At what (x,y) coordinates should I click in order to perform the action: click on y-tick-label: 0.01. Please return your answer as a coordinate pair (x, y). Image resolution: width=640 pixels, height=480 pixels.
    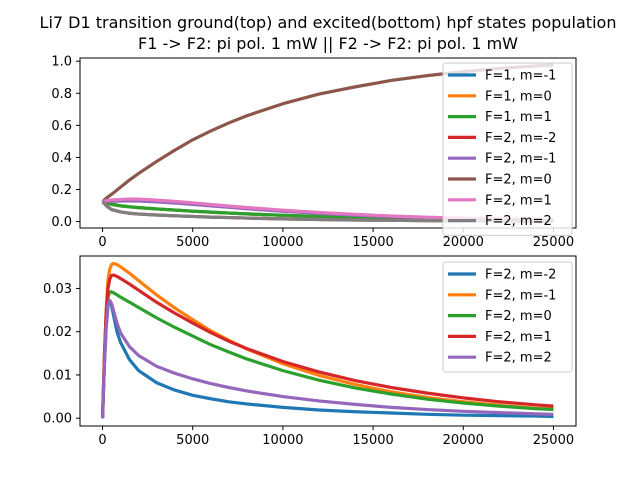
    Looking at the image, I should click on (57, 375).